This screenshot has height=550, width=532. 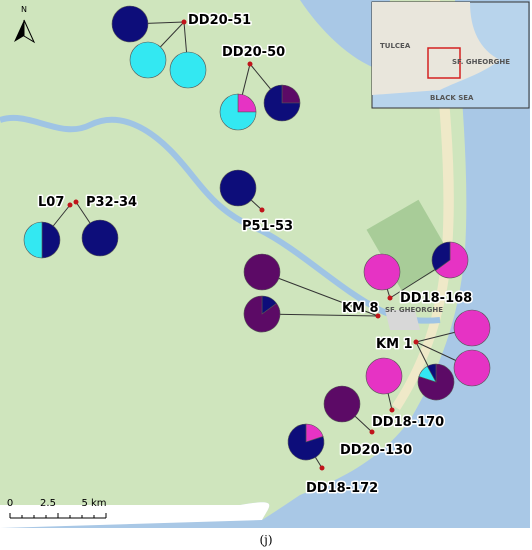 What do you see at coordinates (57, 508) in the screenshot?
I see `scale-bar: 0 2.5 5 km` at bounding box center [57, 508].